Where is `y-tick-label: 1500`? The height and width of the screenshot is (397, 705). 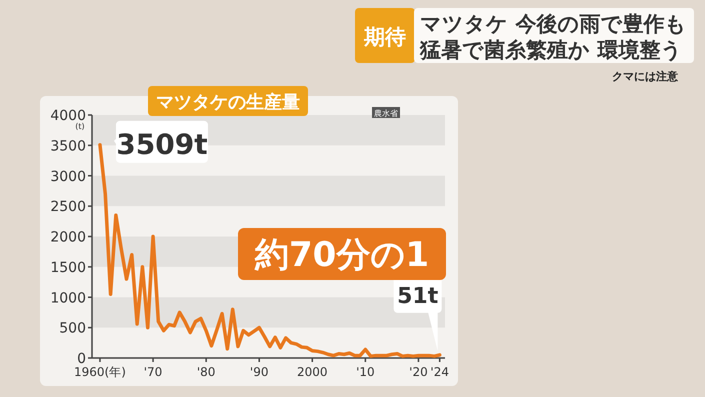 y-tick-label: 1500 is located at coordinates (68, 268).